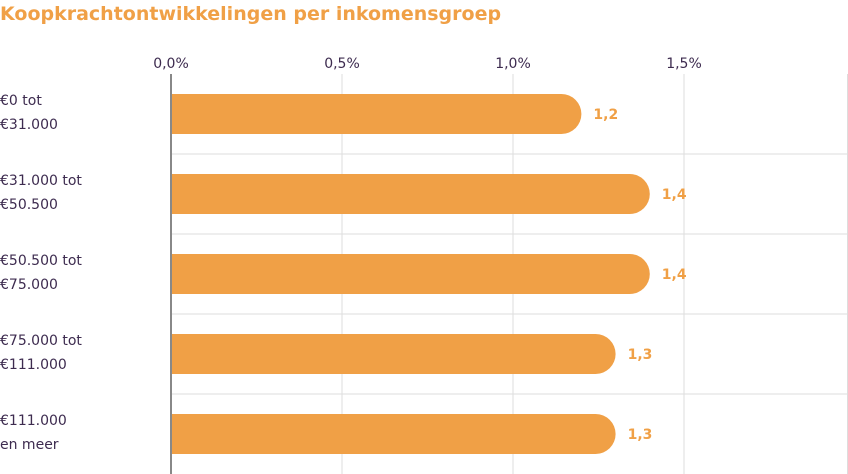 Image resolution: width=848 pixels, height=474 pixels. Describe the element at coordinates (21, 101) in the screenshot. I see `category-label: €0 tot` at that location.